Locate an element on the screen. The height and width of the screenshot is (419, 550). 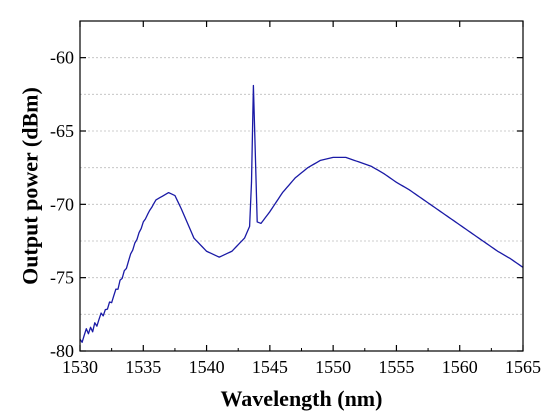
y-tick-label: -80 is located at coordinates (62, 351).